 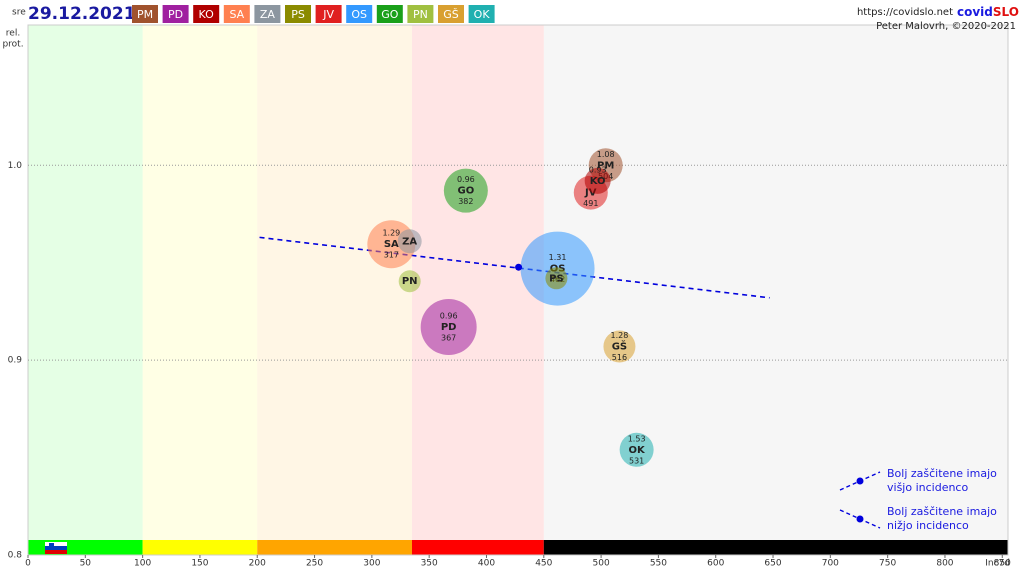 I want to click on legend-label: ZA, so click(x=268, y=14).